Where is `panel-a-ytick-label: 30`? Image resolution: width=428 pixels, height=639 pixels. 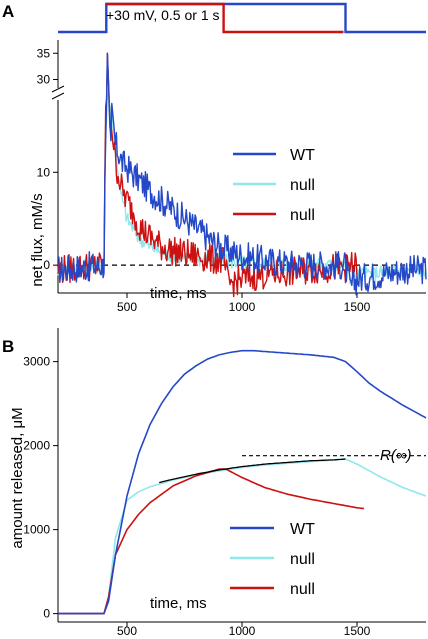
panel-a-ytick-label: 30 is located at coordinates (44, 80).